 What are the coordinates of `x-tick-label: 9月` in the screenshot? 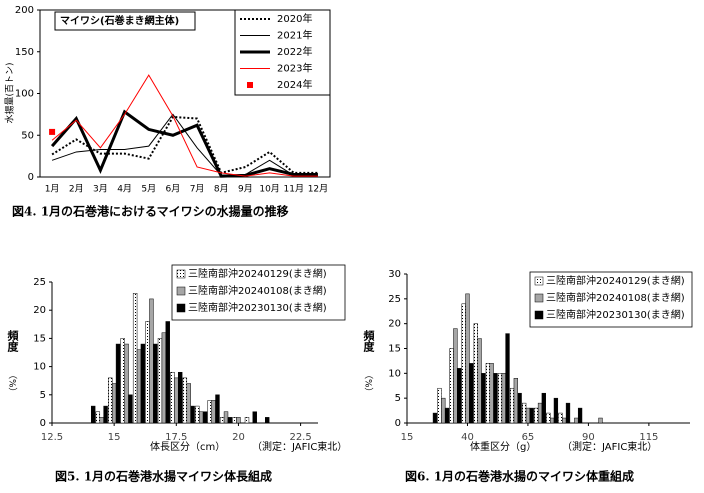 It's located at (245, 189).